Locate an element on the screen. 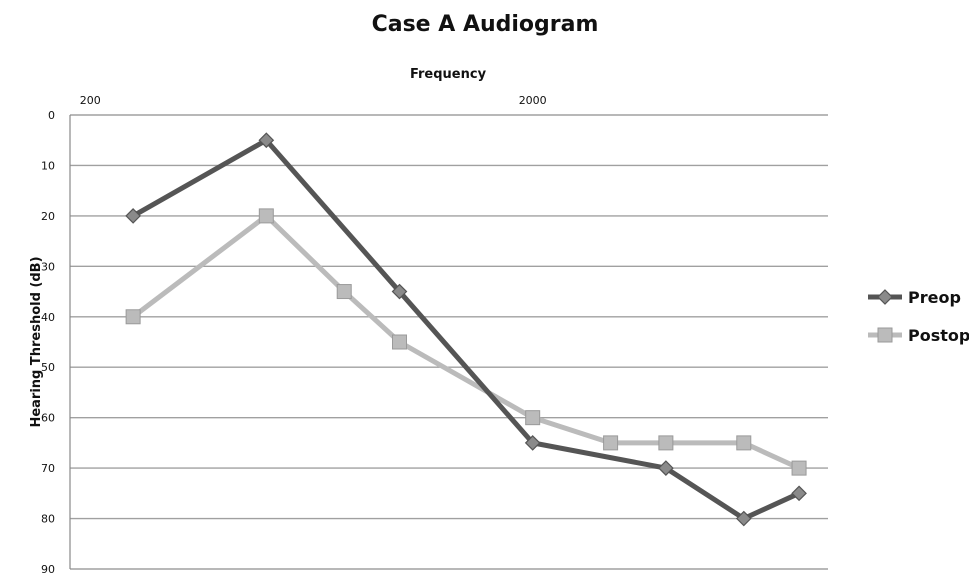 The height and width of the screenshot is (575, 969). y-tick-label: 60 is located at coordinates (48, 418).